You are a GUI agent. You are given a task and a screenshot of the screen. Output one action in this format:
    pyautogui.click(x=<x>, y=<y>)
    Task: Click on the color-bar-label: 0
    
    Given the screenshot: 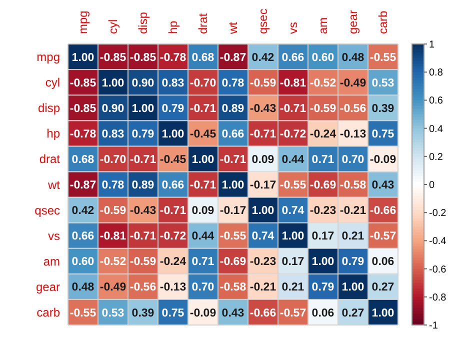 What is the action you would take?
    pyautogui.click(x=432, y=185)
    